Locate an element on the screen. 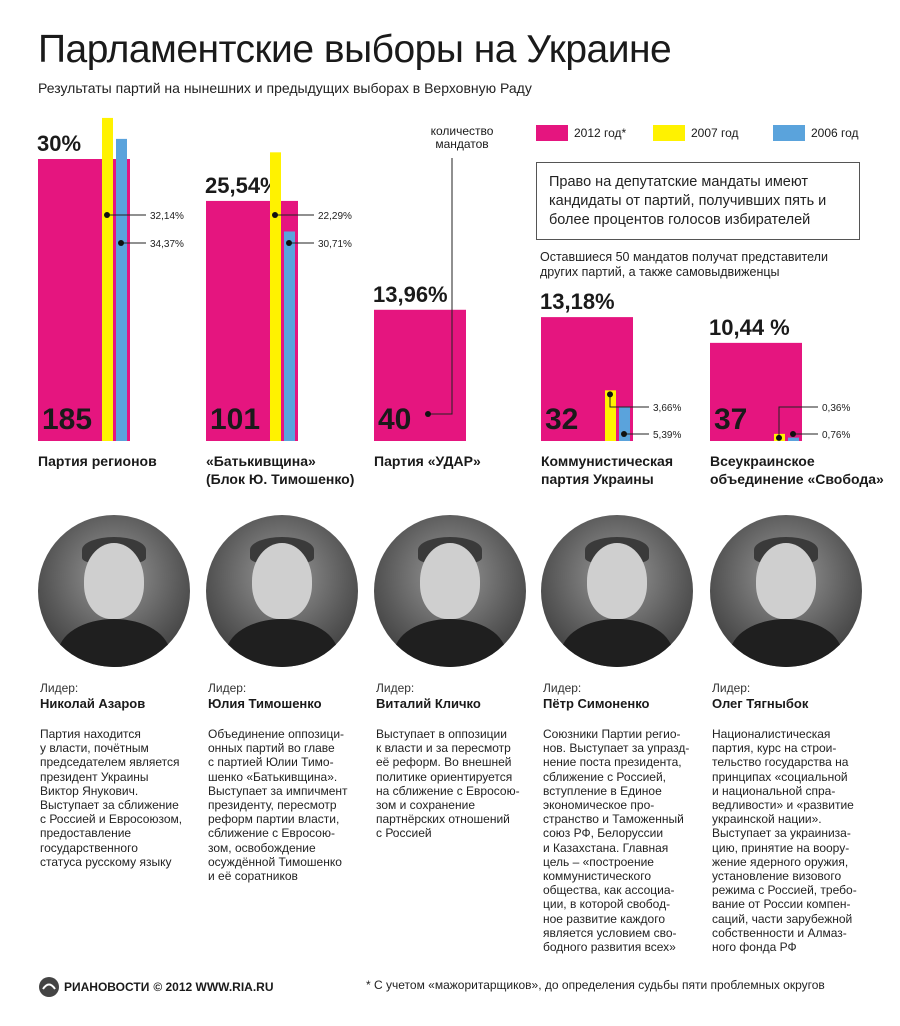 This screenshot has height=1026, width=900. footer-brand: РИАНОВОСТИ © 2012 WWW.RIA.RU is located at coordinates (156, 987).